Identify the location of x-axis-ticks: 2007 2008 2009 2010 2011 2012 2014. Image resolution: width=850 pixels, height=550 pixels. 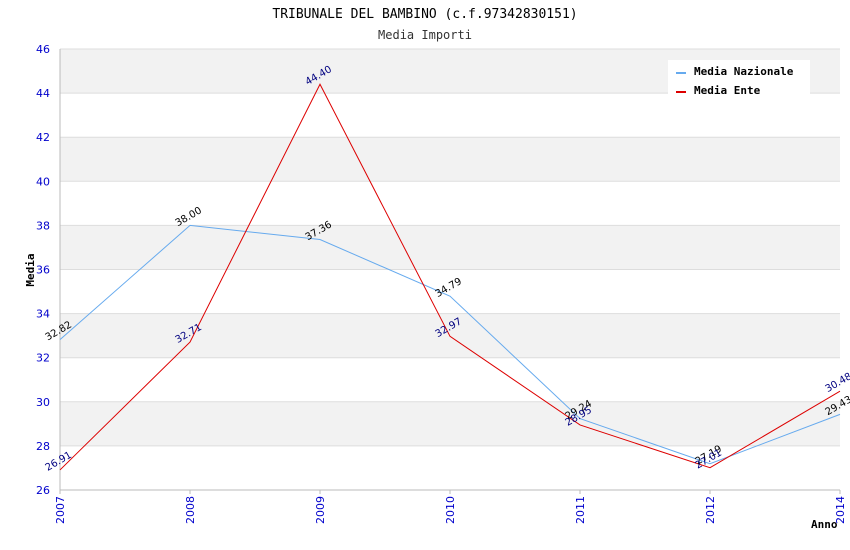
(450, 507).